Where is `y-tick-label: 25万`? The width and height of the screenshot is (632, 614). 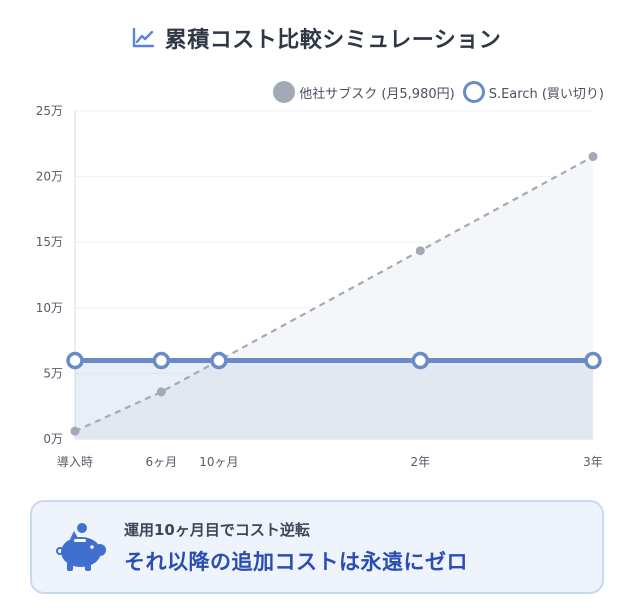 y-tick-label: 25万 is located at coordinates (49, 111).